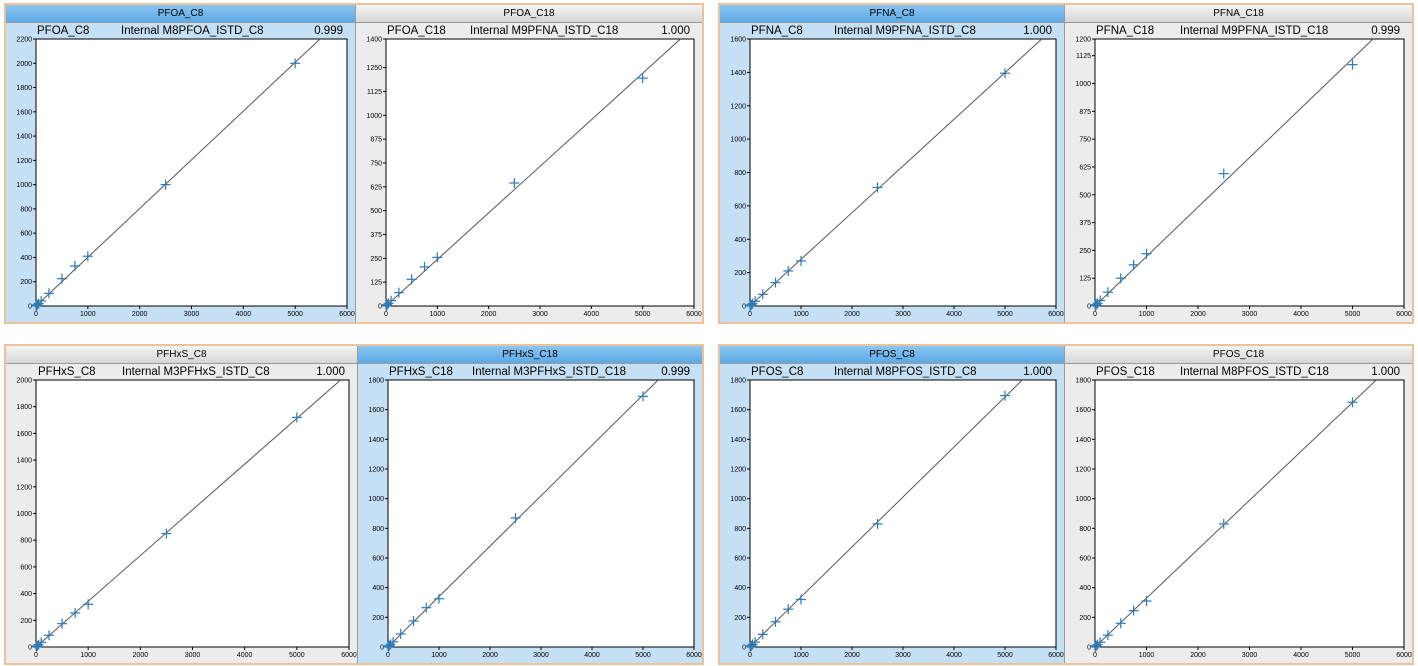 The height and width of the screenshot is (666, 1418). What do you see at coordinates (386, 314) in the screenshot?
I see `x-tick-label: 0` at bounding box center [386, 314].